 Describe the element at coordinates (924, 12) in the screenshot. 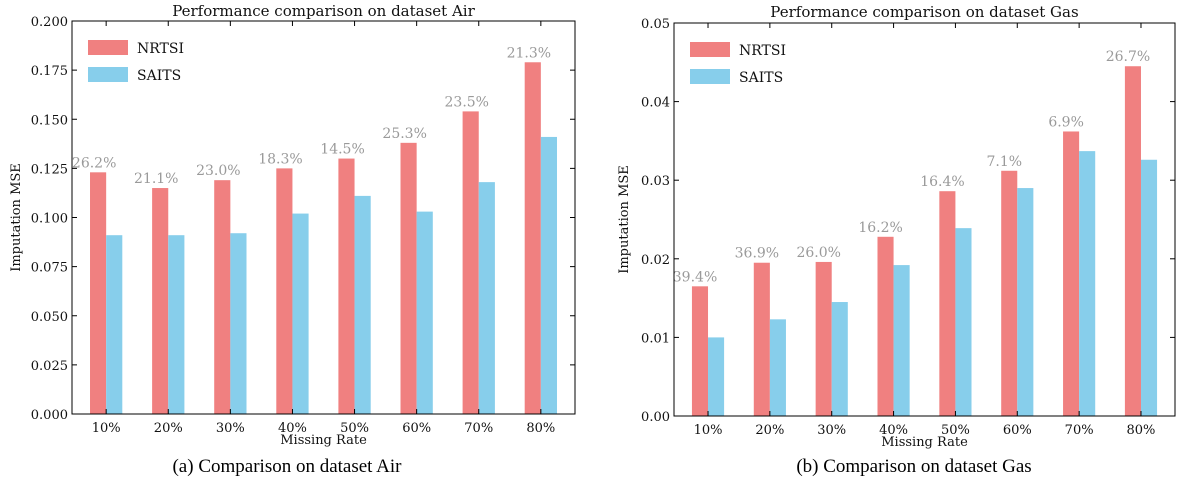

I see `chart-title: Performance comparison on dataset Gas` at that location.